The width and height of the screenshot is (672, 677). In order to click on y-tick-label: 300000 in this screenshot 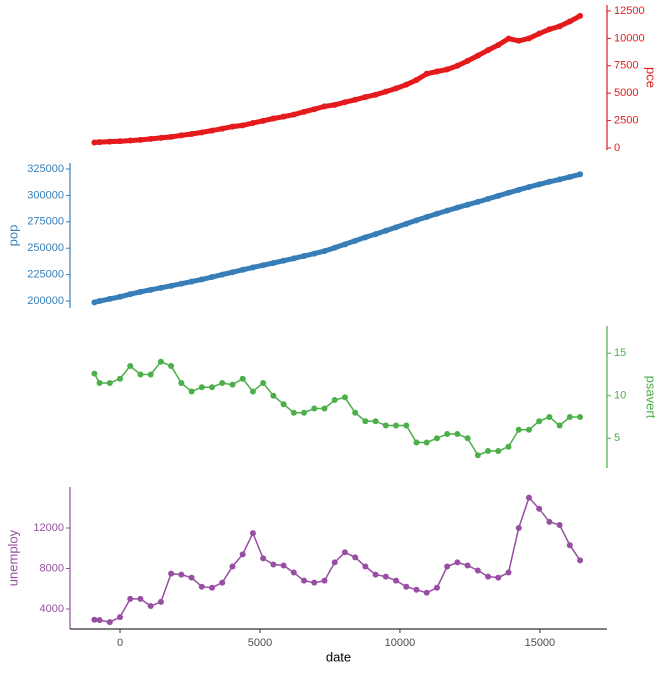, I will do `click(45, 195)`.